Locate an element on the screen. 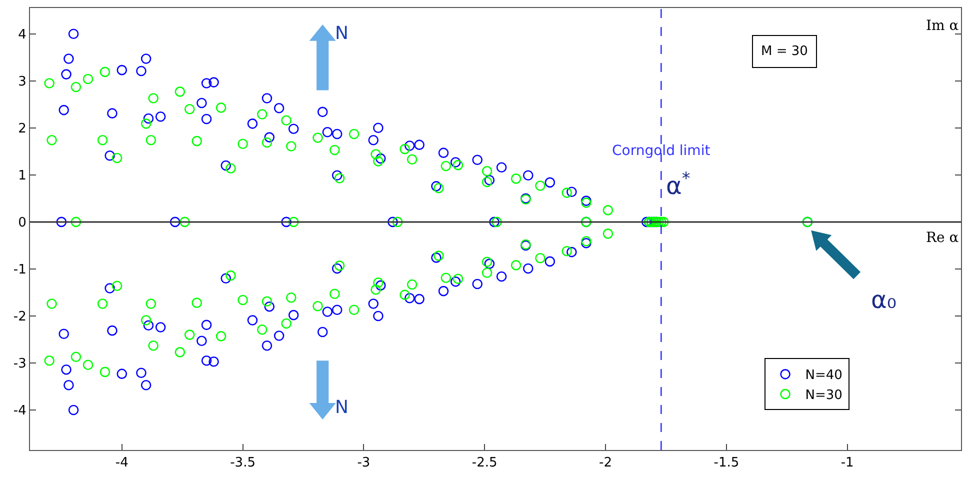  y-tick-label: 1 is located at coordinates (22, 176).